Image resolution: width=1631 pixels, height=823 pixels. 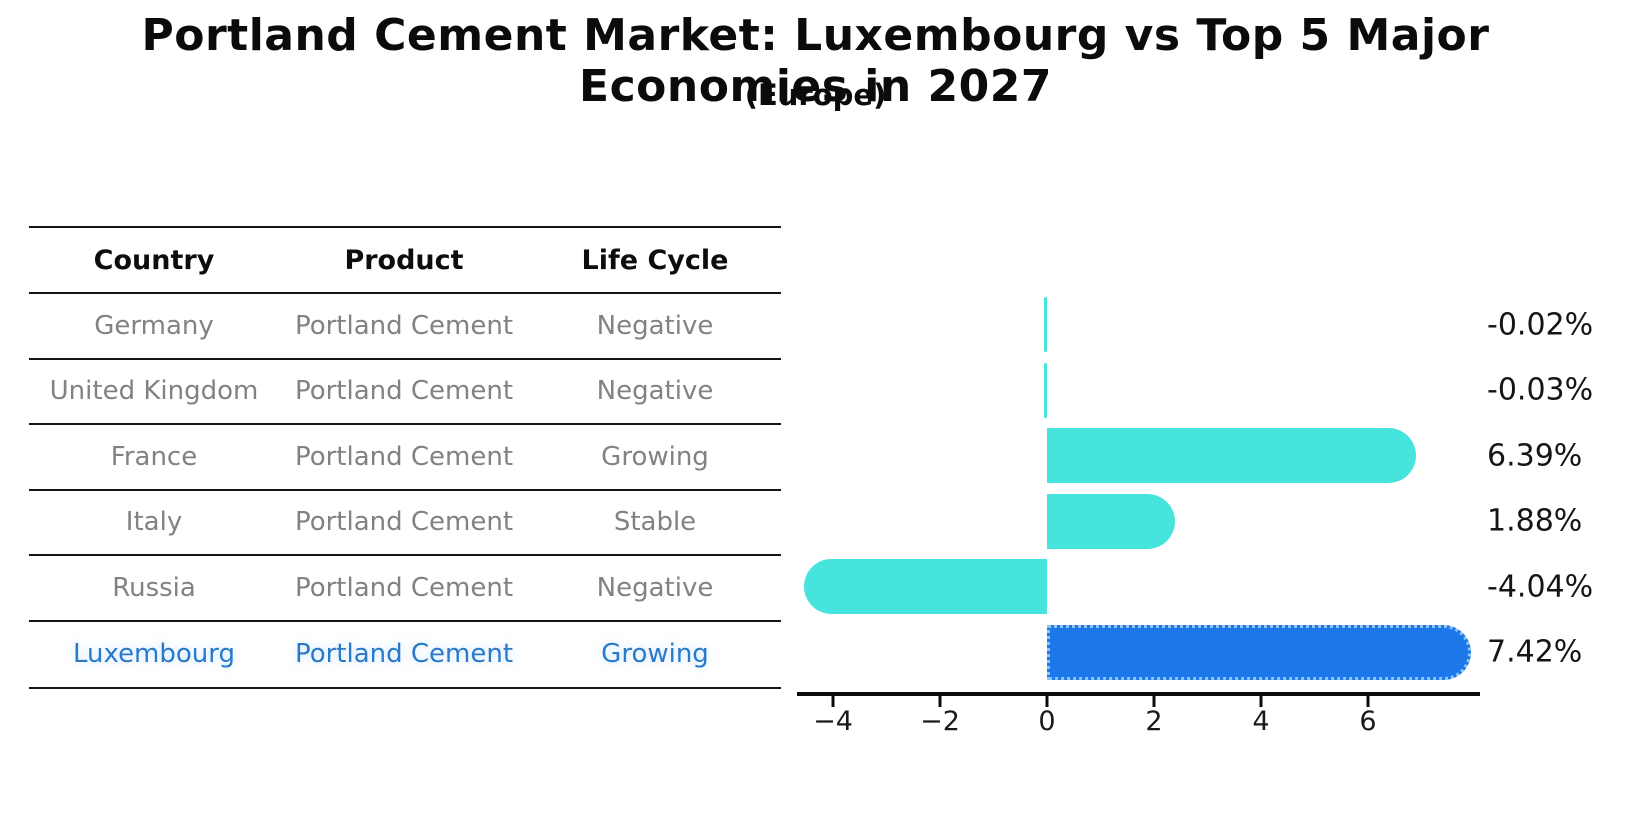 What do you see at coordinates (154, 522) in the screenshot?
I see `country-cell: Italy` at bounding box center [154, 522].